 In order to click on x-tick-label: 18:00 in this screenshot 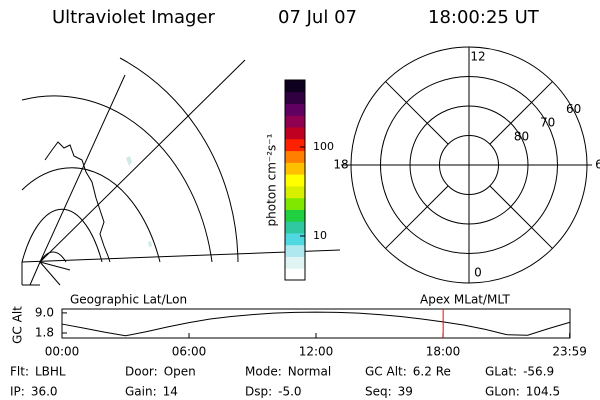, I will do `click(443, 352)`.